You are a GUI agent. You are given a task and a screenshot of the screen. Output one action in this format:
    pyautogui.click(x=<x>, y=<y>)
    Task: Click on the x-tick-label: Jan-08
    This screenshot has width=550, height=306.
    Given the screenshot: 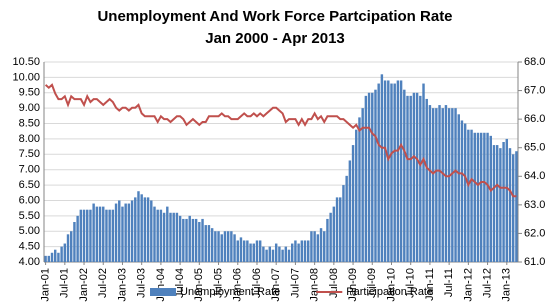 What is the action you would take?
    pyautogui.click(x=315, y=285)
    